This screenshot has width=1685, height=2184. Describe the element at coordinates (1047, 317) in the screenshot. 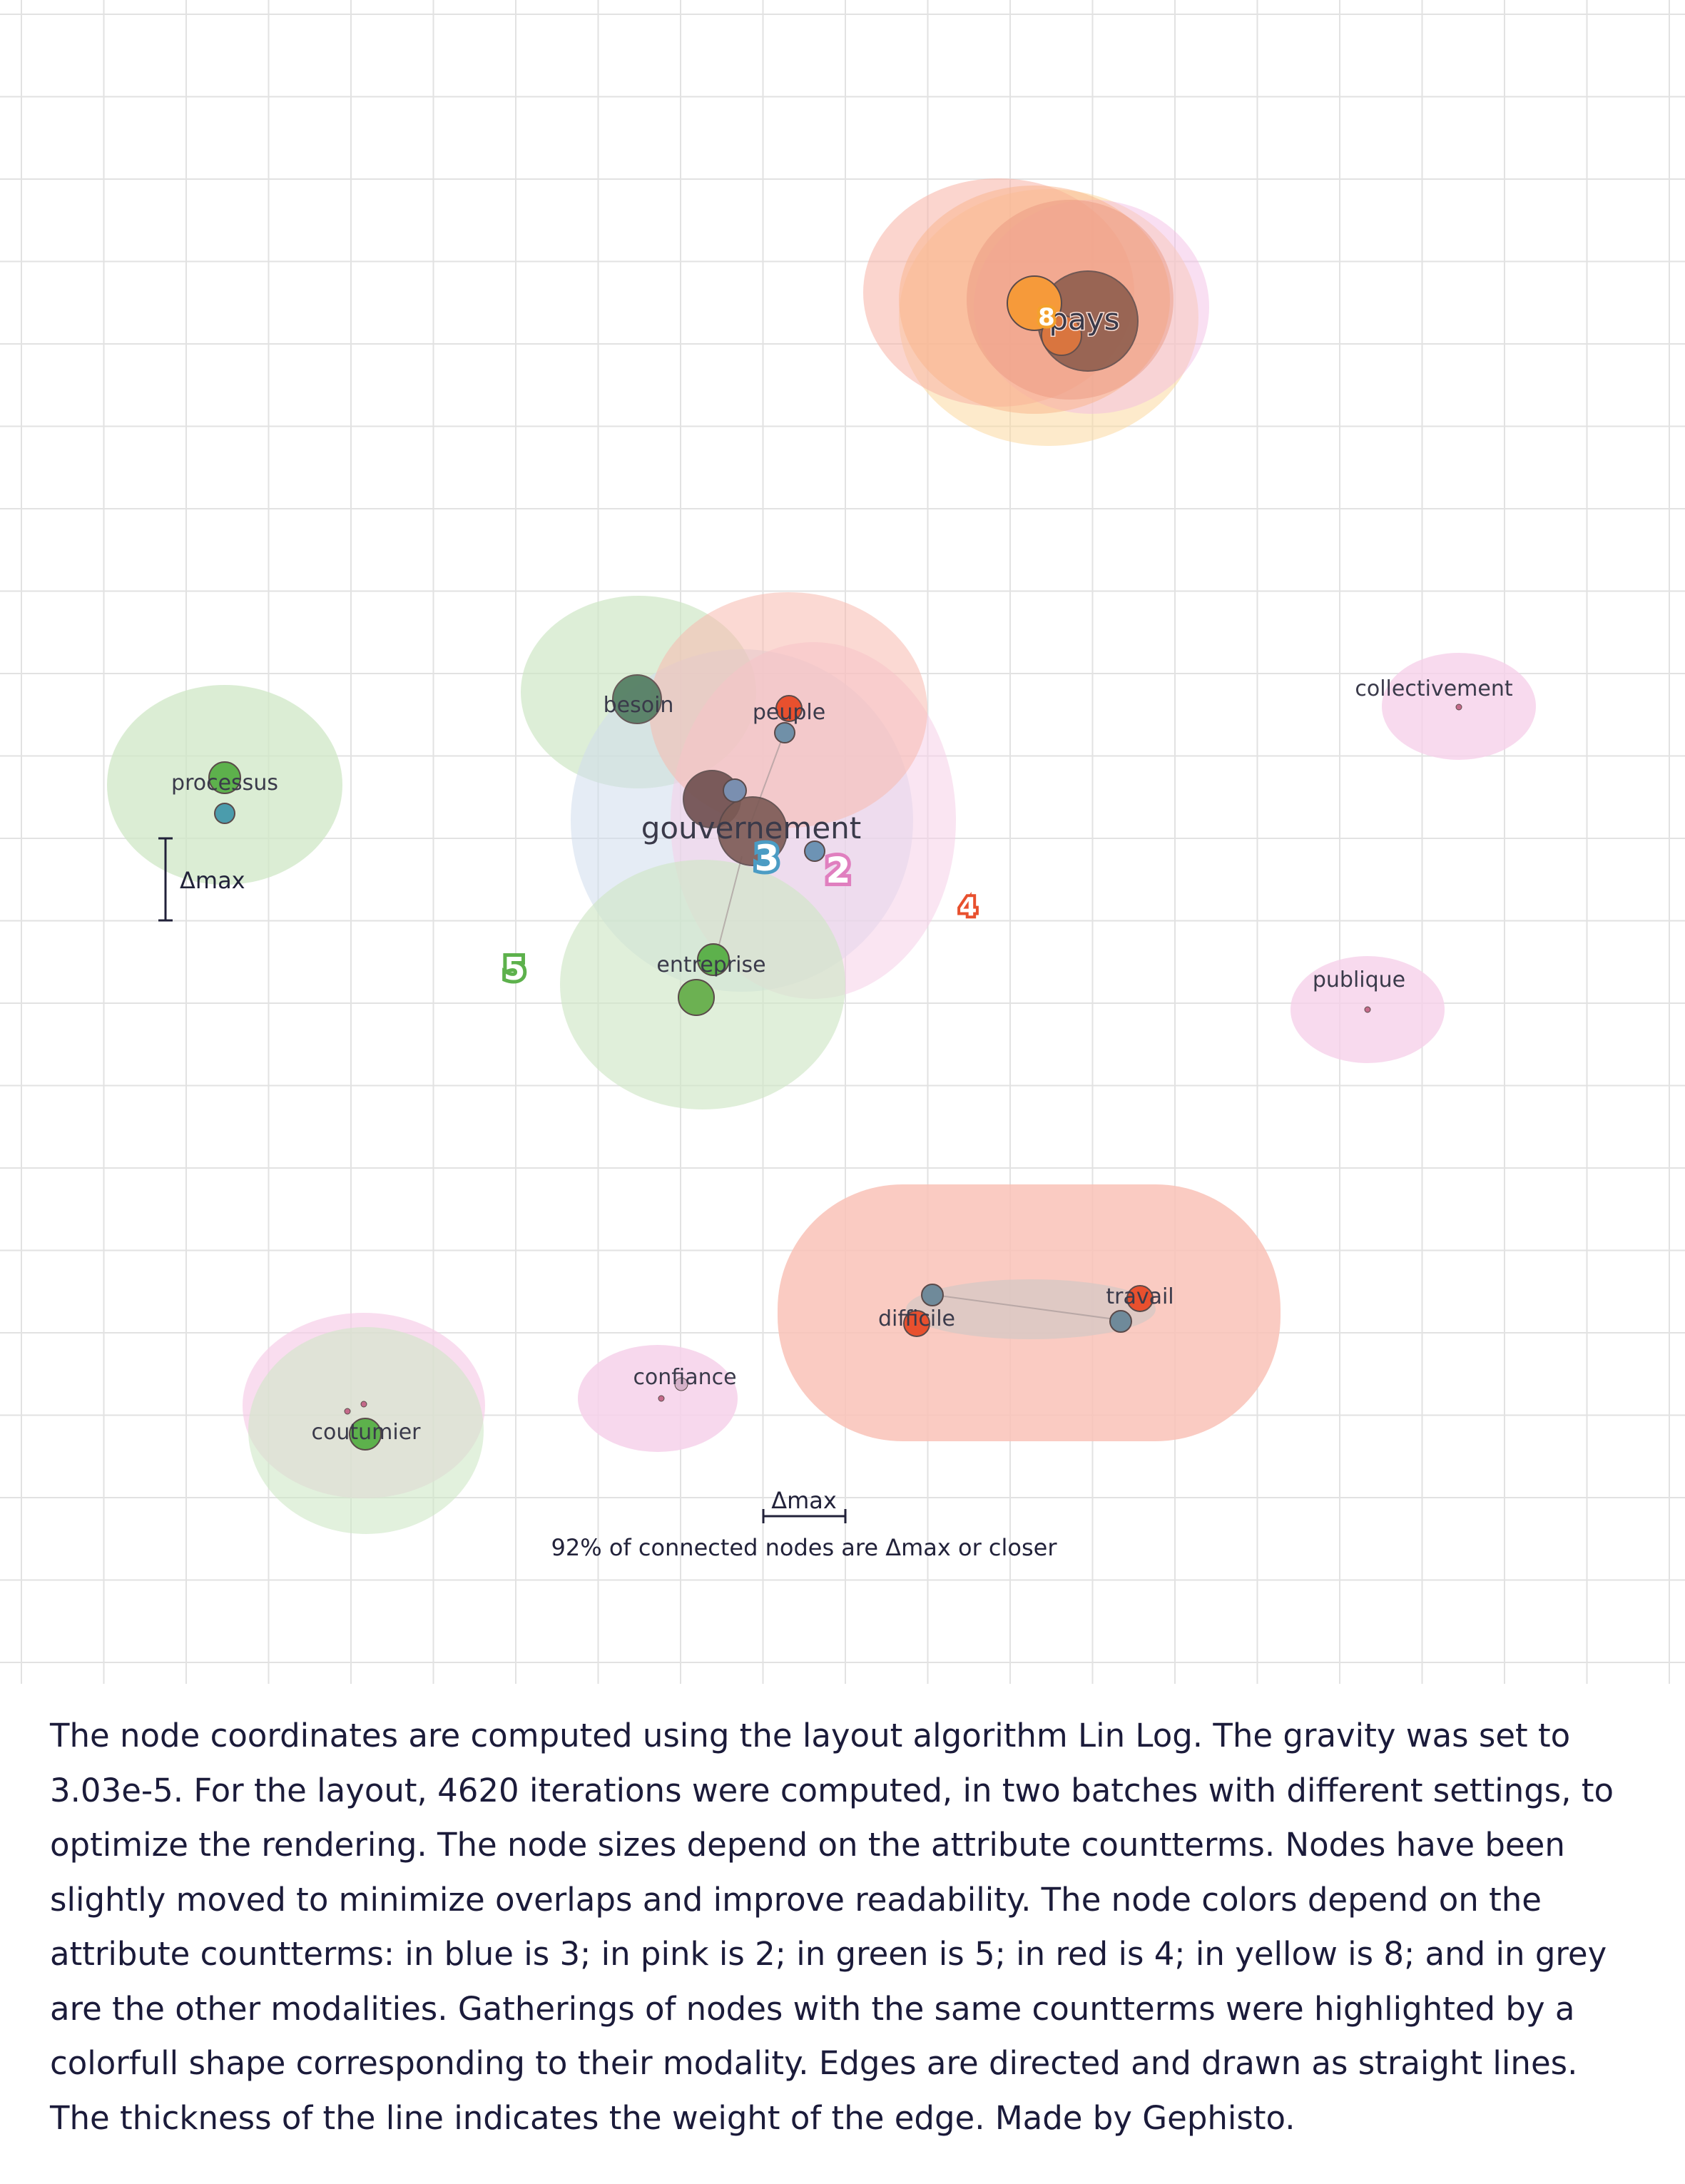

I see `cluster-marker-yellow: 8` at that location.